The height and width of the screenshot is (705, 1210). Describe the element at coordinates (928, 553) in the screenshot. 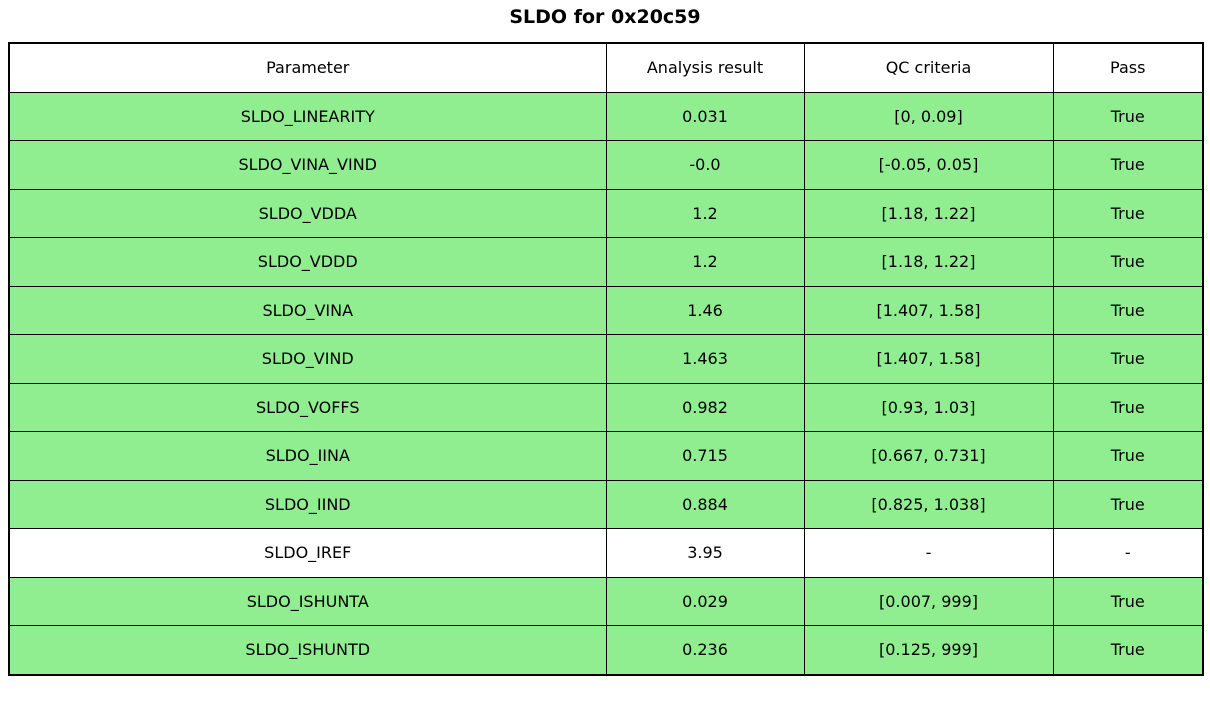

I see `cell-qc-criteria: -` at that location.